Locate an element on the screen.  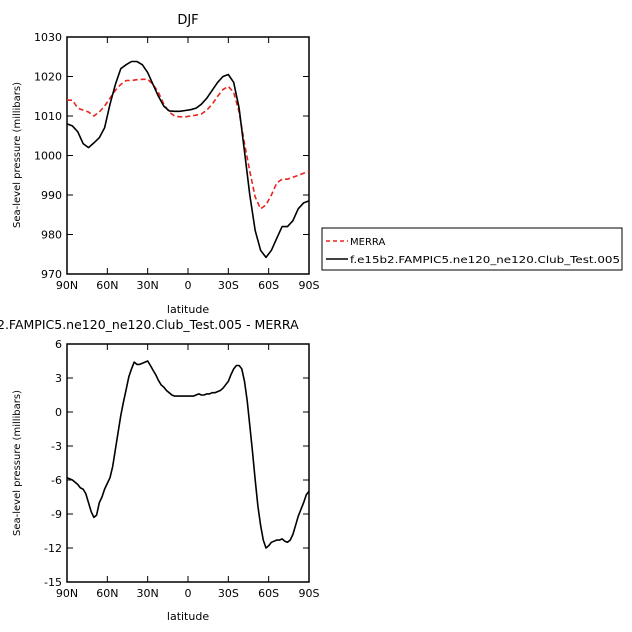
y-tick-label: 1020 is located at coordinates (48, 77).